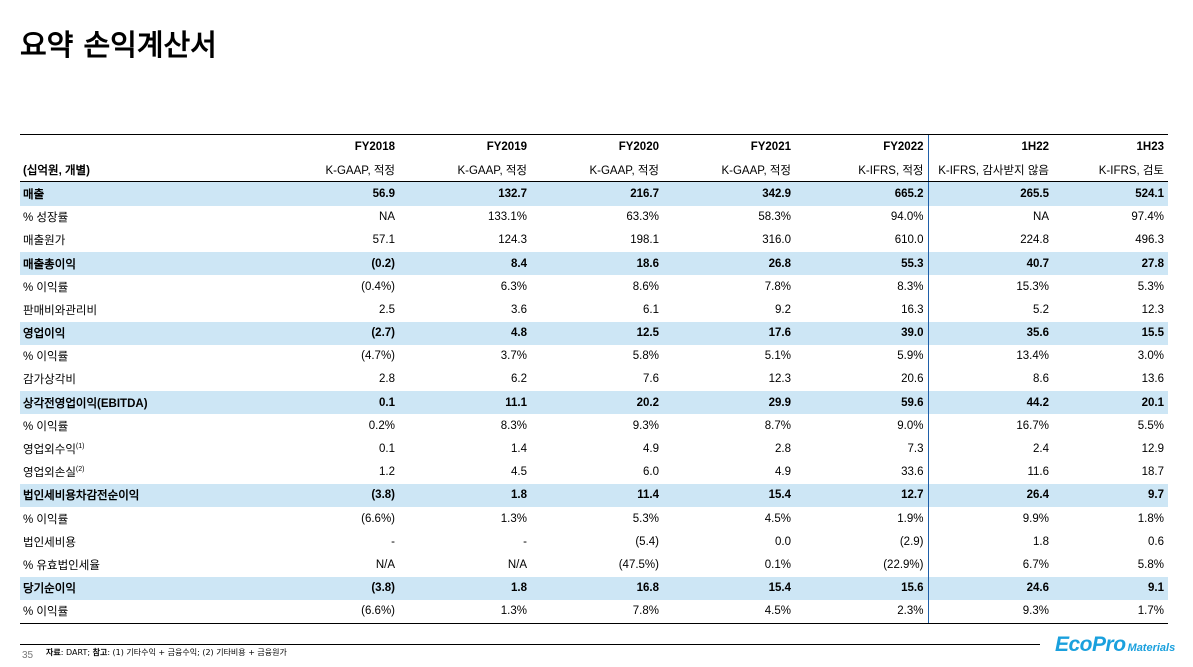 The image size is (1193, 667). I want to click on page-number: 35, so click(28, 655).